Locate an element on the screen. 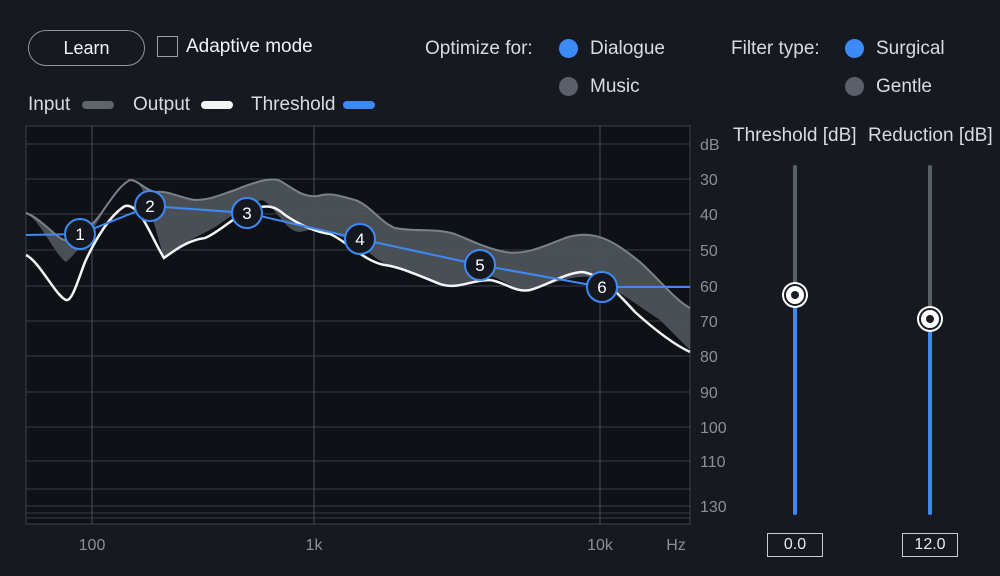 The width and height of the screenshot is (1000, 576). db-tick: 50 is located at coordinates (709, 251).